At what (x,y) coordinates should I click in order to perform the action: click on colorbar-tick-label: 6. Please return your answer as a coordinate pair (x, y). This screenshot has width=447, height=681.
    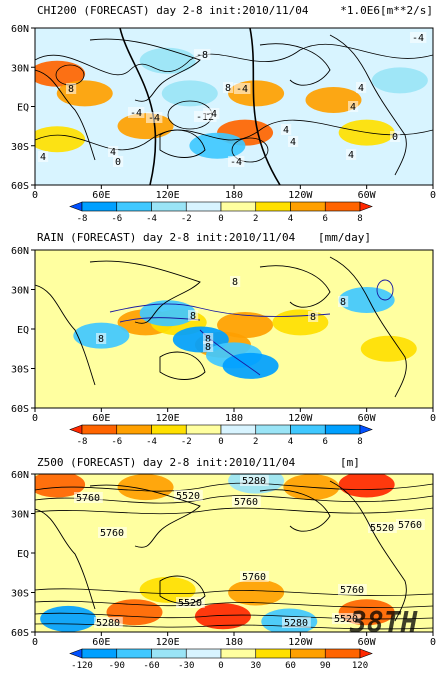
    Looking at the image, I should click on (325, 219).